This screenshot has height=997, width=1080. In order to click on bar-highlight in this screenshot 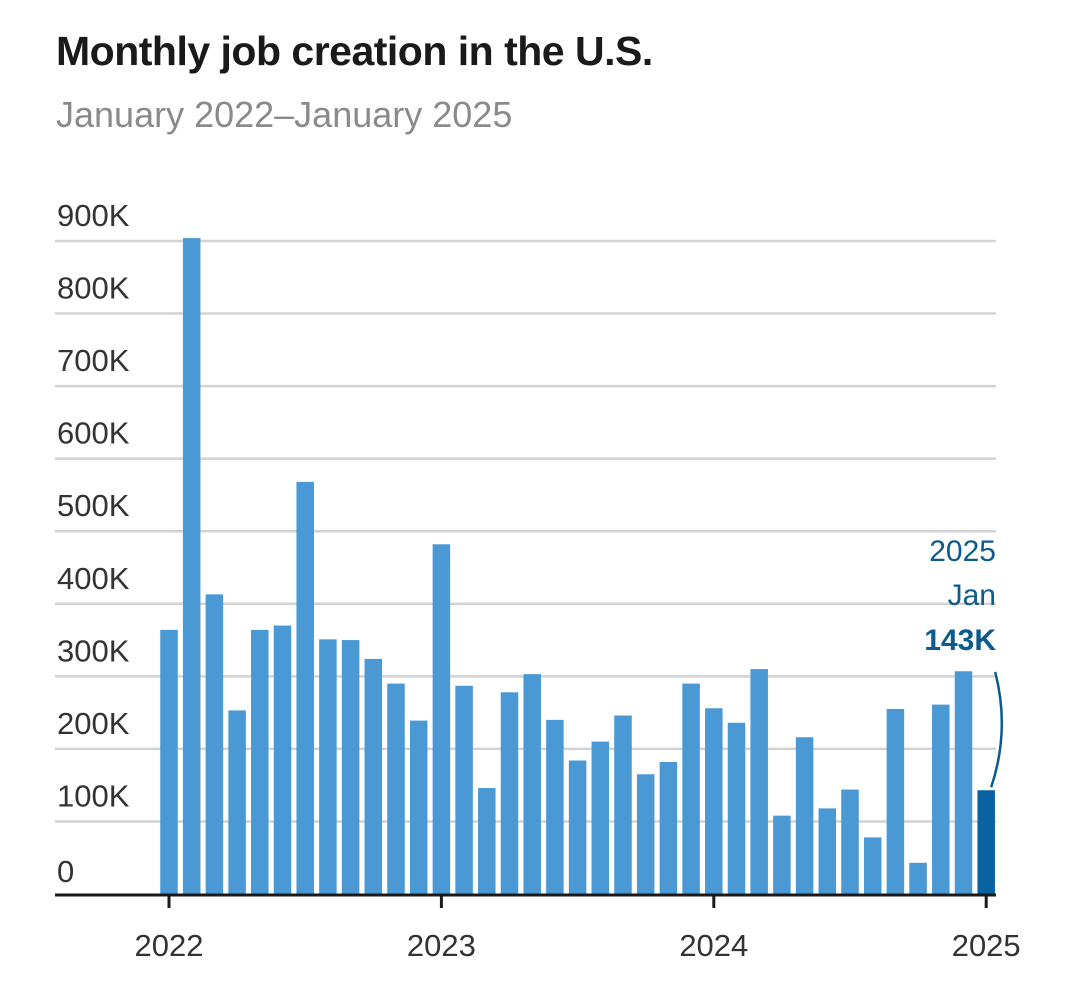, I will do `click(986, 842)`.